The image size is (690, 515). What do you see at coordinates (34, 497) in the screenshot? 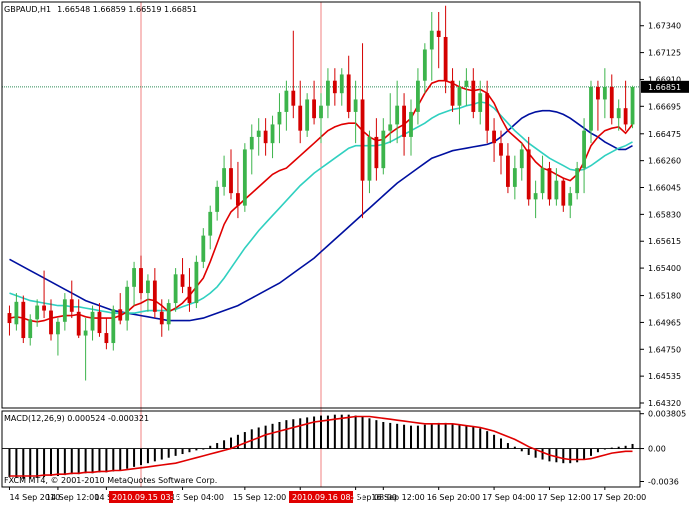
I see `time-tick-label: 14 Sep 2010` at bounding box center [34, 497].